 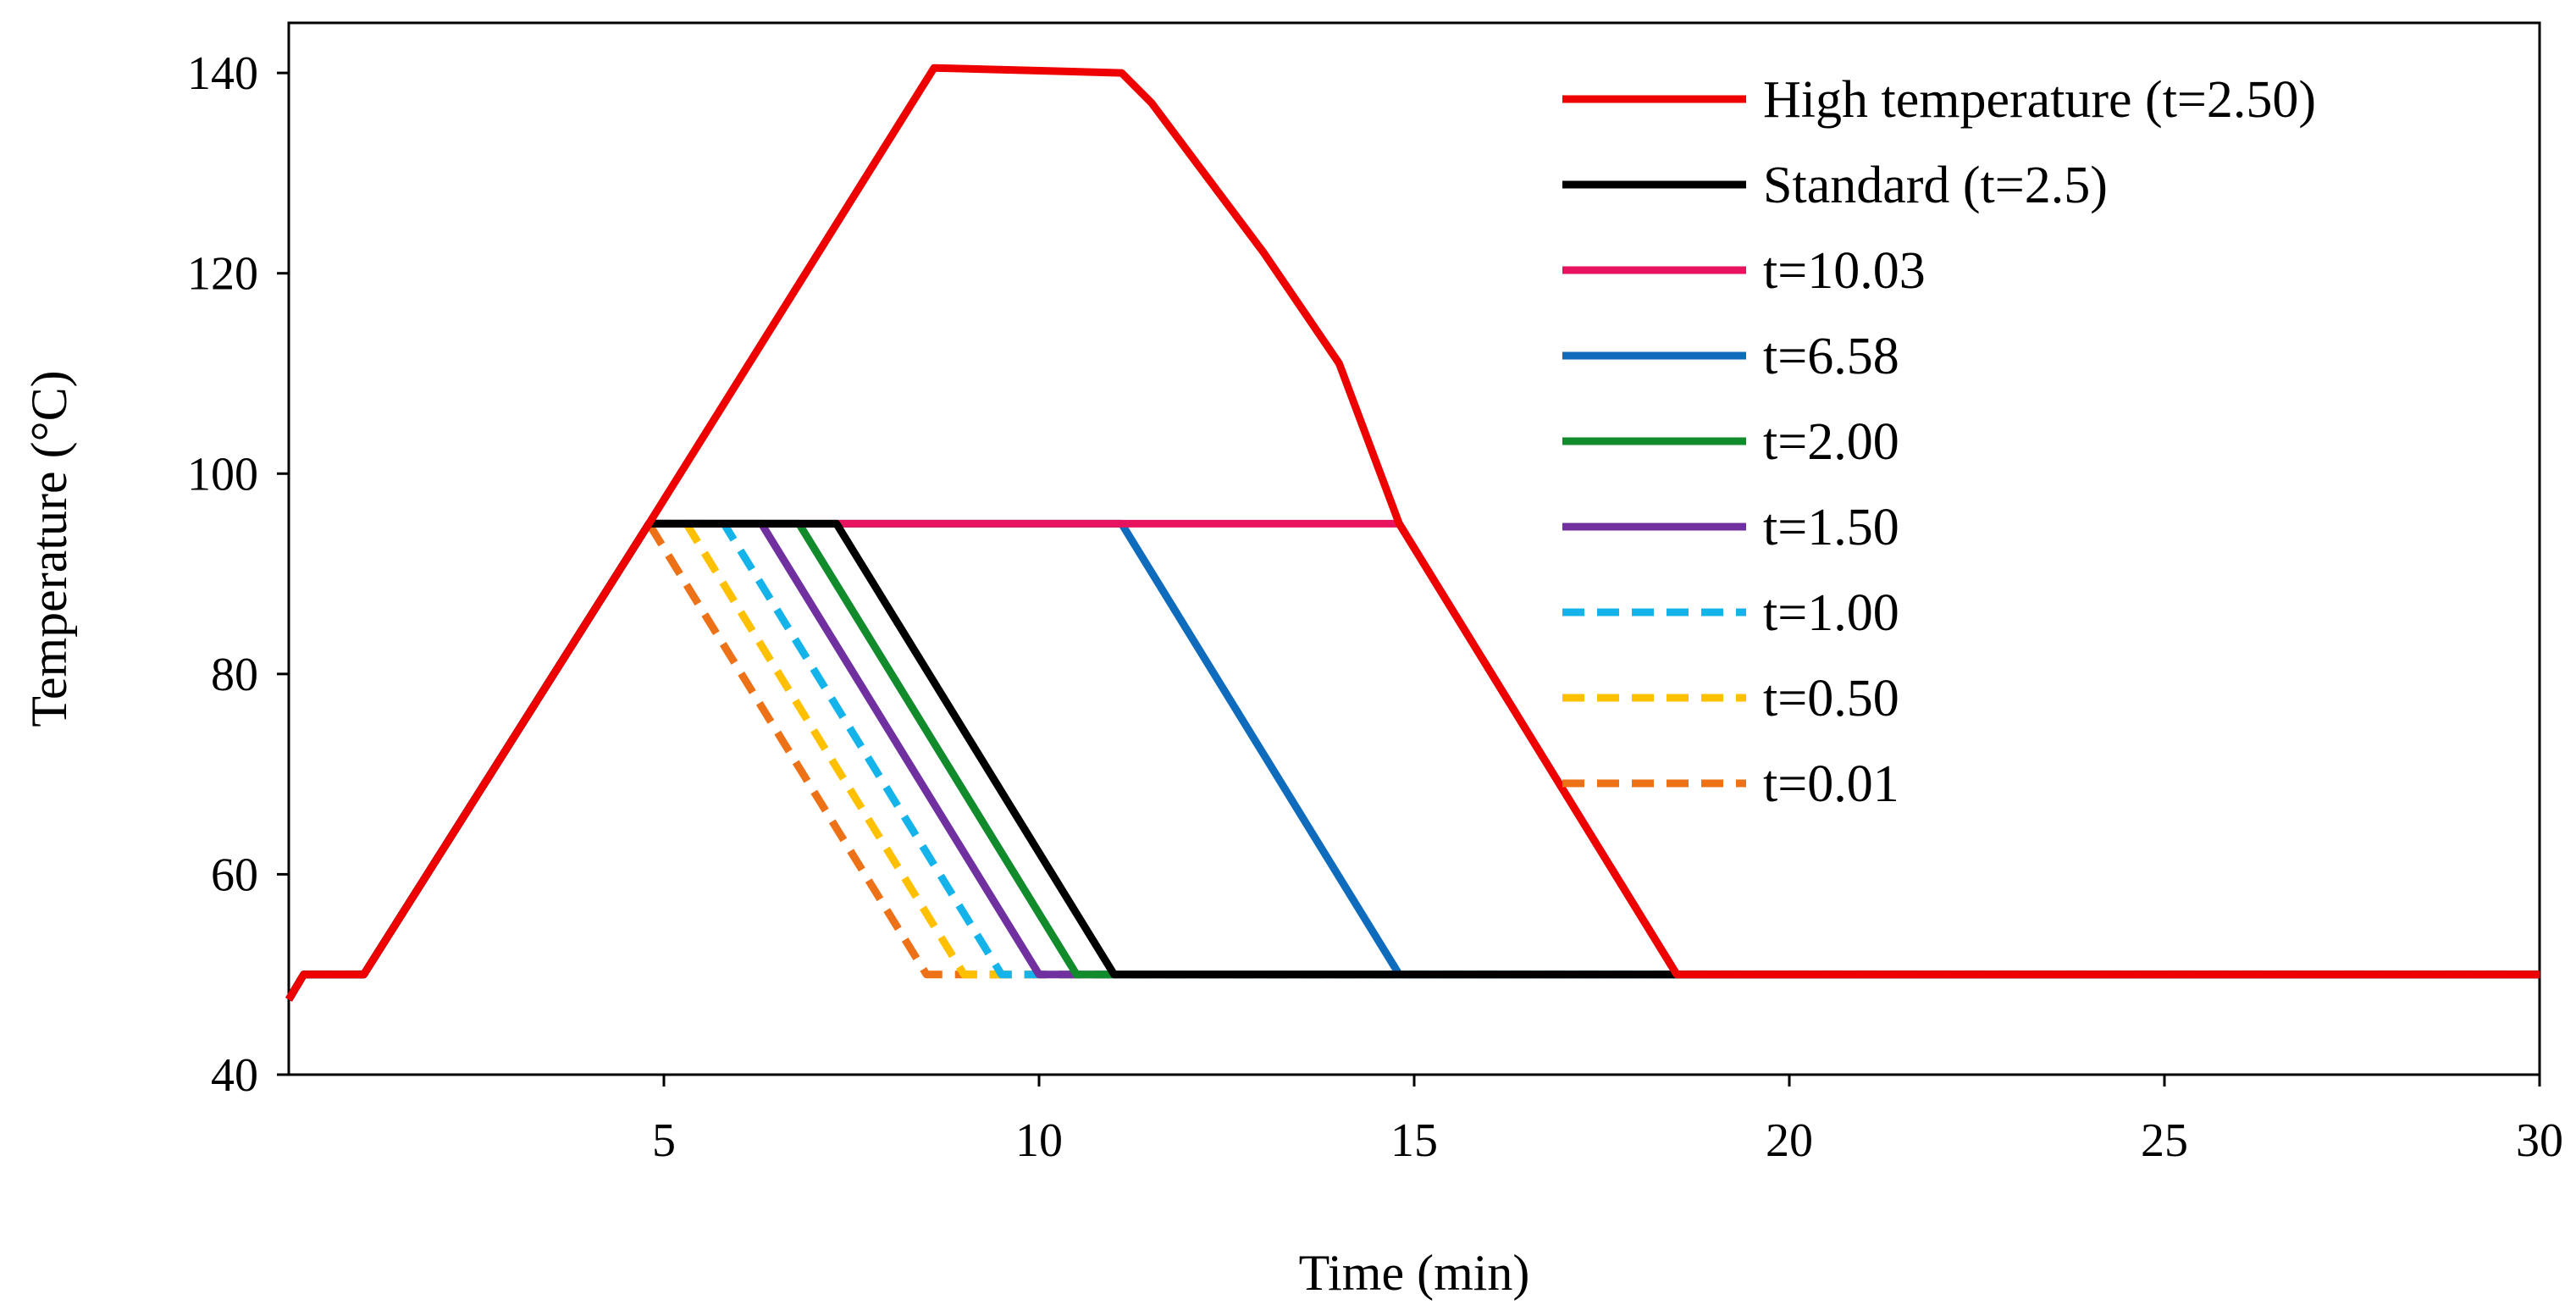 What do you see at coordinates (235, 1075) in the screenshot?
I see `y-tick-label: 40` at bounding box center [235, 1075].